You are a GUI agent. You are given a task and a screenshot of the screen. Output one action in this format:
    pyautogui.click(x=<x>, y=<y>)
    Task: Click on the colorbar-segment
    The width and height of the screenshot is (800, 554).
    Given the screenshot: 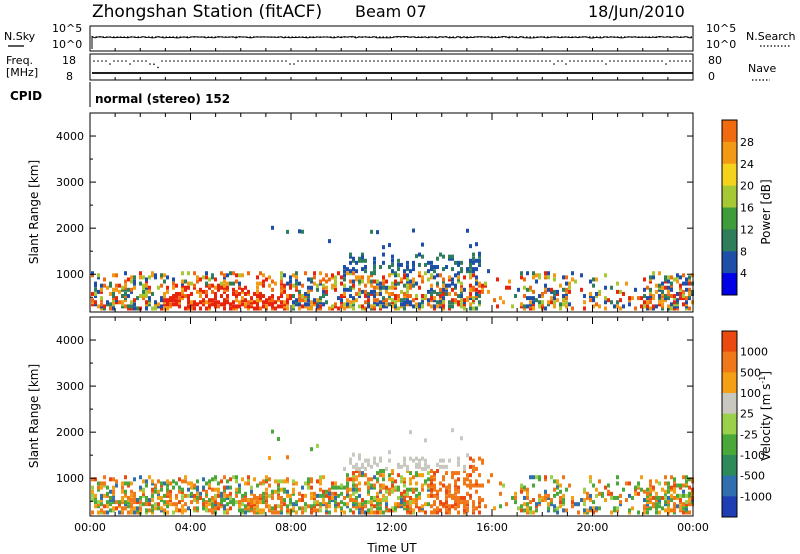 What is the action you would take?
    pyautogui.click(x=729, y=153)
    